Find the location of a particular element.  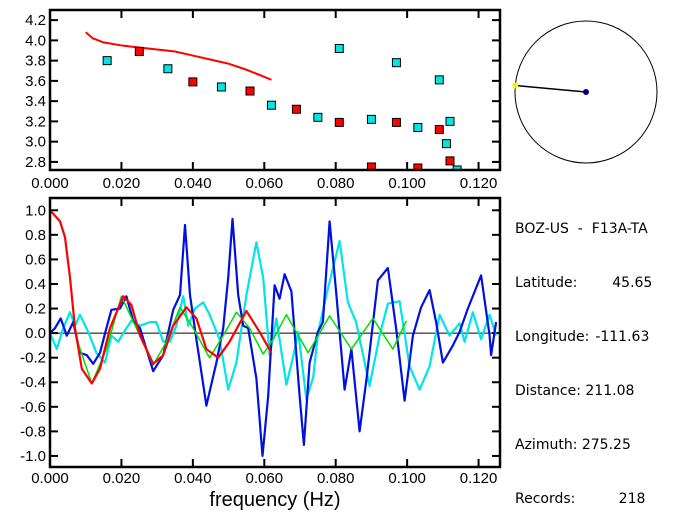

longitude-value: -111.63 is located at coordinates (622, 337).